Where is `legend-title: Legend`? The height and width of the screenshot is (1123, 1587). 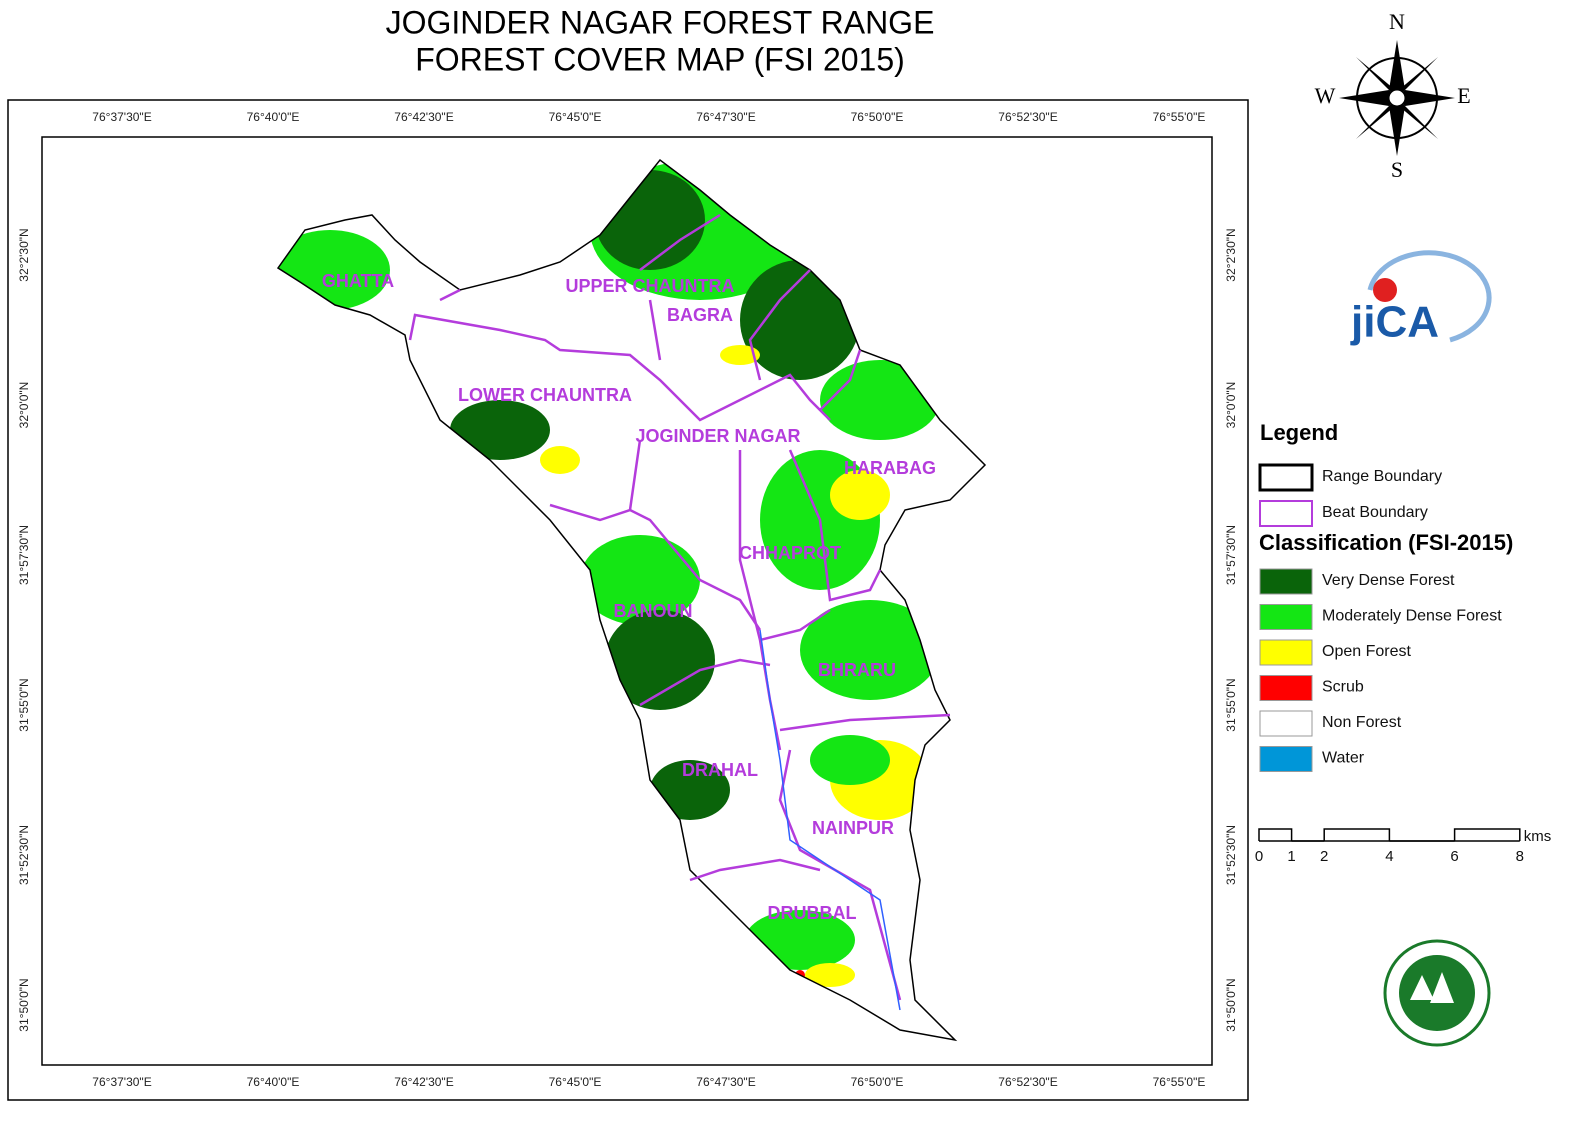
legend-title: Legend is located at coordinates (1299, 432).